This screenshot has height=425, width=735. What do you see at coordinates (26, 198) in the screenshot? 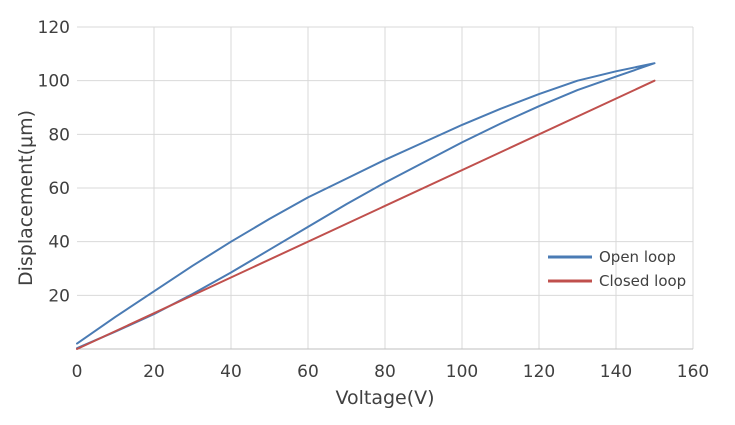
I see `y-axis-title: Displacement(μm)` at bounding box center [26, 198].